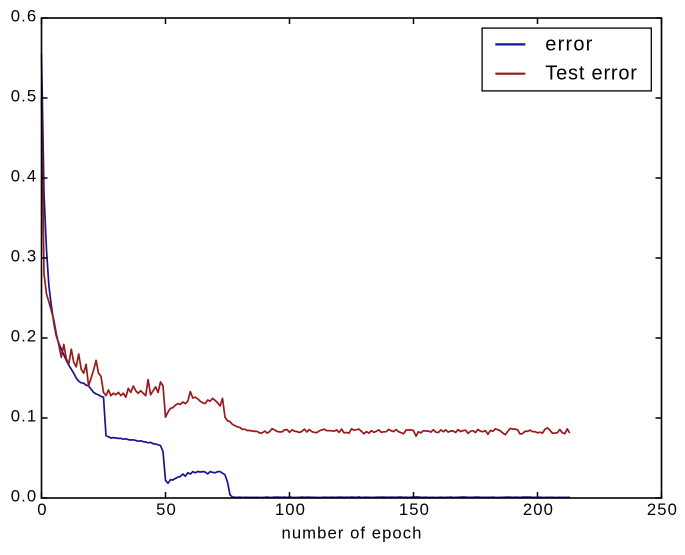 Image resolution: width=685 pixels, height=555 pixels. I want to click on svg-text: 0.5, so click(24, 96).